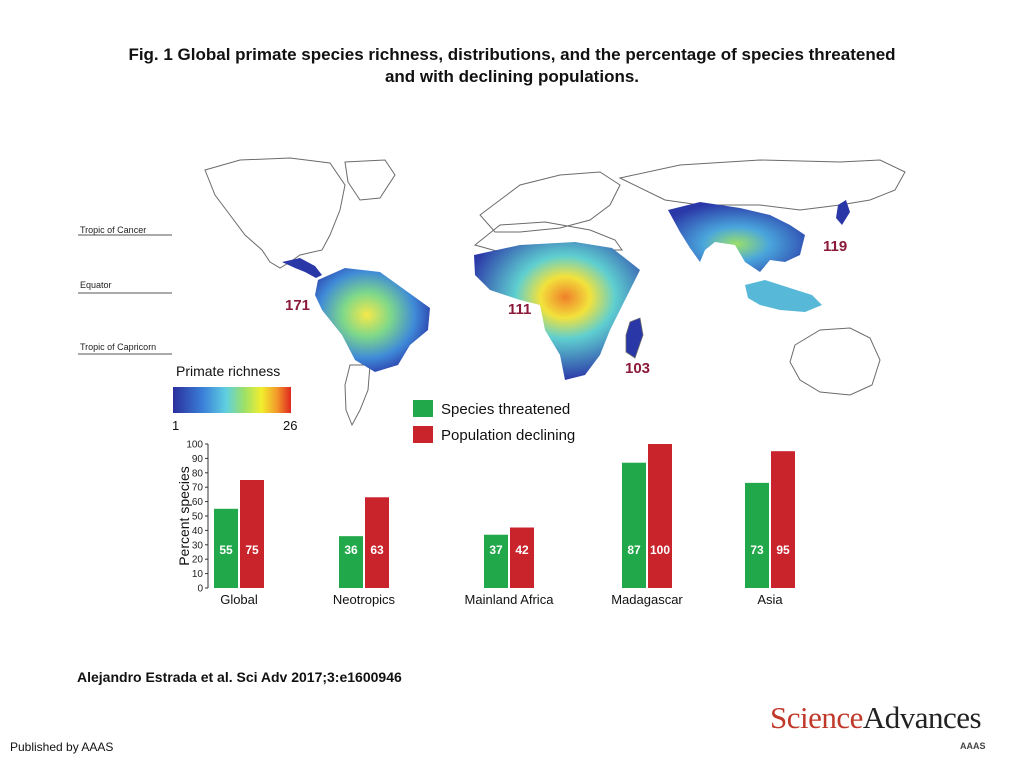 This screenshot has width=1024, height=768. I want to click on bar-value-label: 73, so click(757, 550).